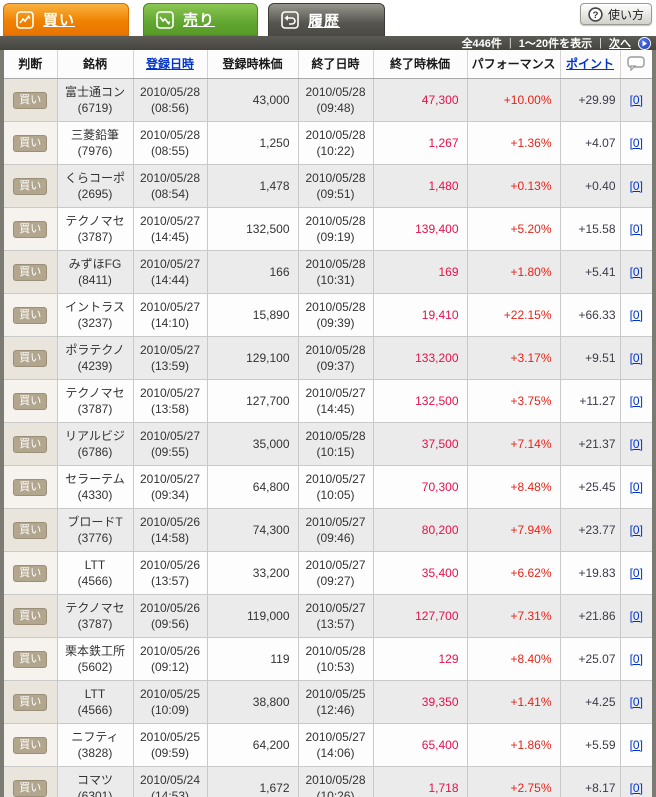 The width and height of the screenshot is (656, 797). What do you see at coordinates (625, 14) in the screenshot?
I see `help-button-label: 使い方` at bounding box center [625, 14].